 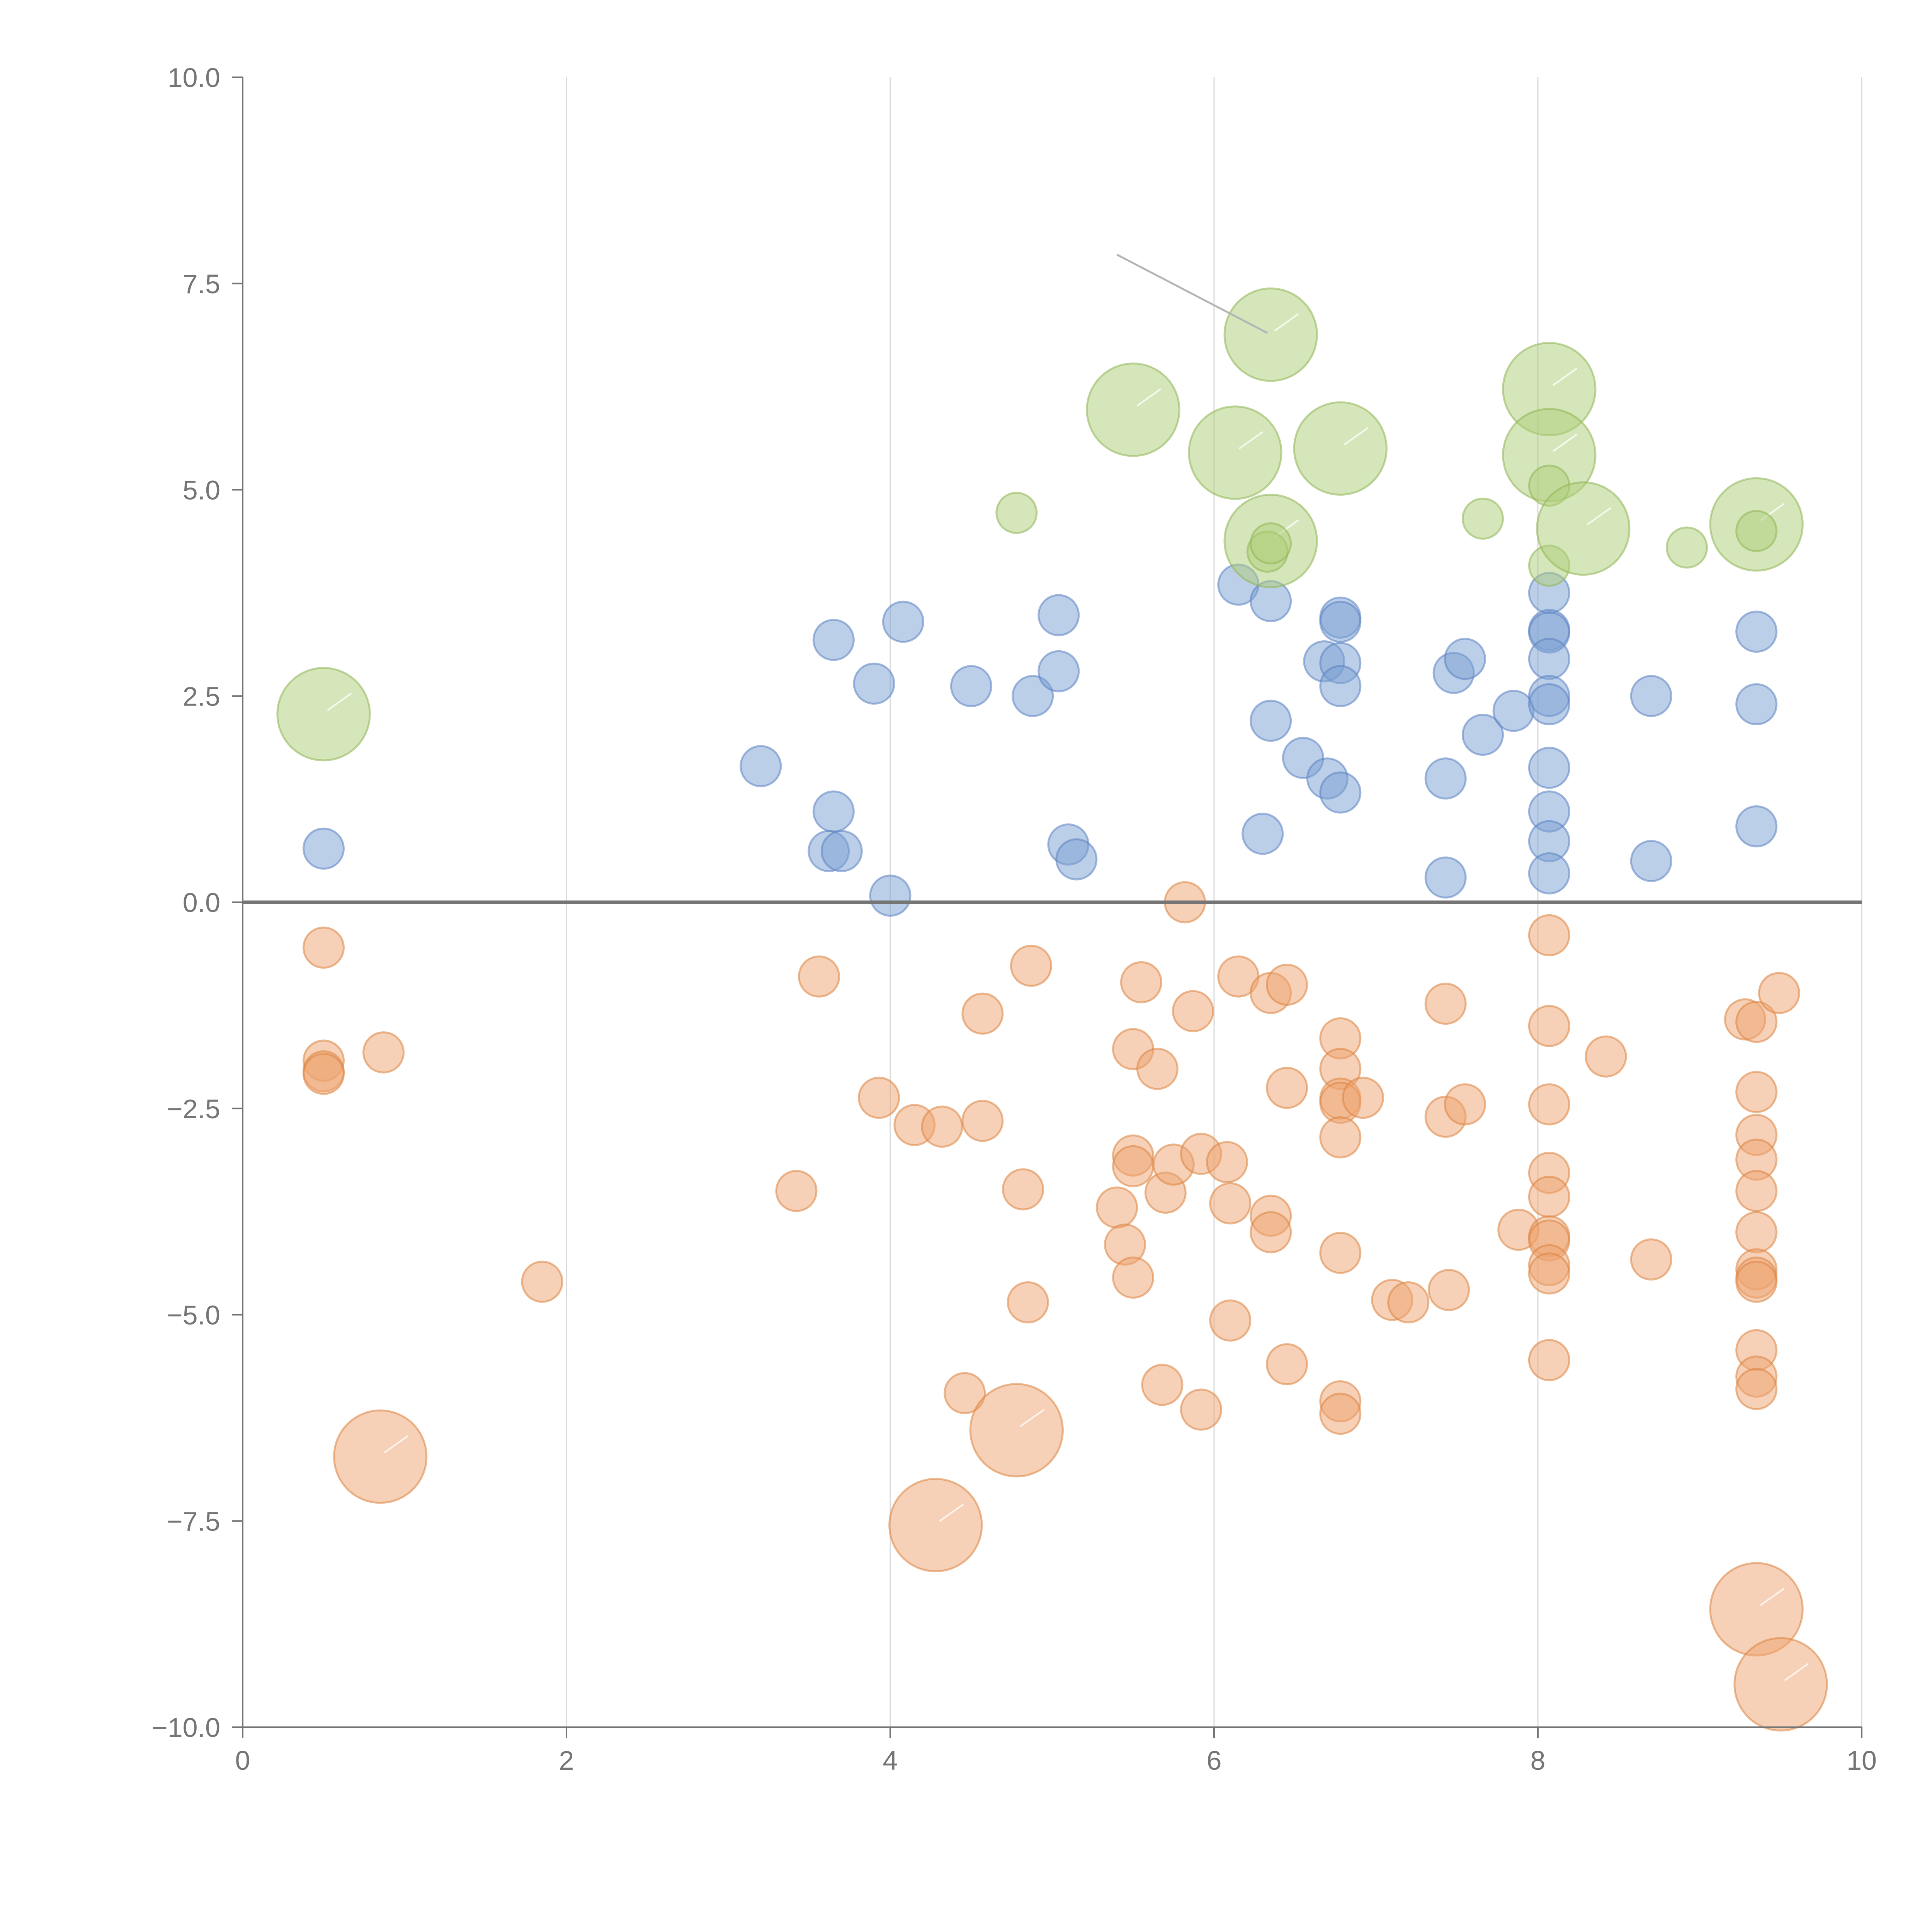 I want to click on y-tick-label: −10.0, so click(x=186, y=1728).